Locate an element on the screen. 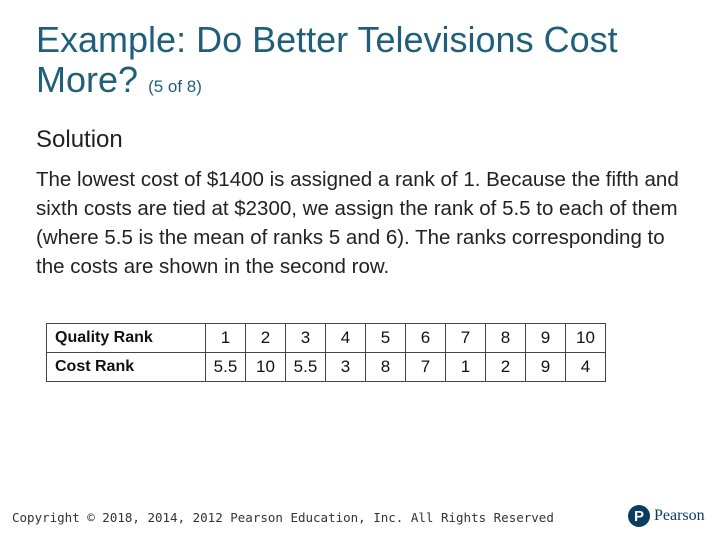  pearson-logo-text: Pearson is located at coordinates (679, 515).